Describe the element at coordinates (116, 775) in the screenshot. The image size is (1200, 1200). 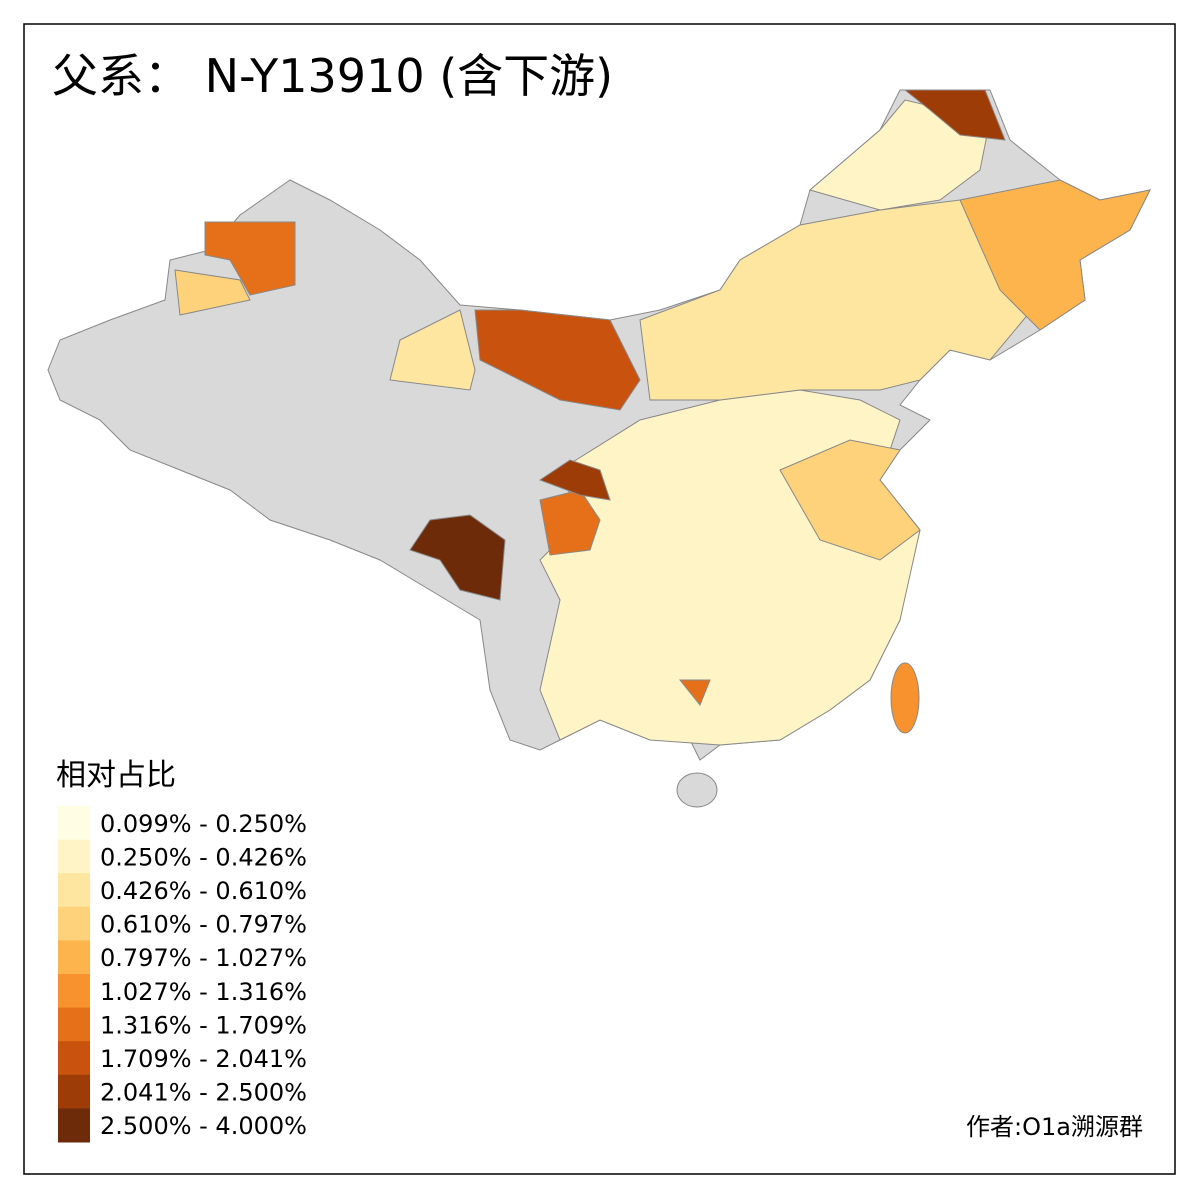
I see `legend-title: 相对占比` at that location.